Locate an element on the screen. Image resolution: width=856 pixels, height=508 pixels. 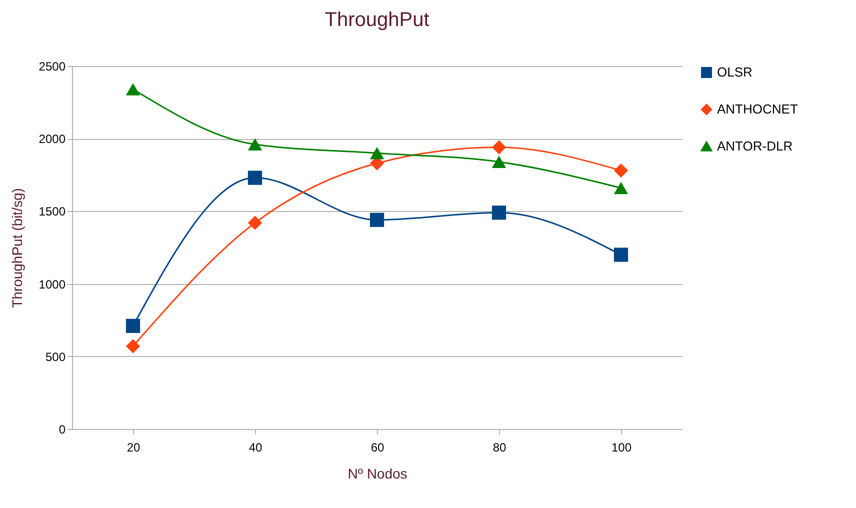
x-tick-label: 80 is located at coordinates (499, 447).